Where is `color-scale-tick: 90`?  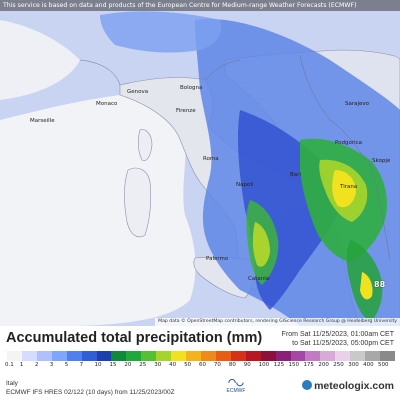 color-scale-tick: 90 is located at coordinates (247, 365).